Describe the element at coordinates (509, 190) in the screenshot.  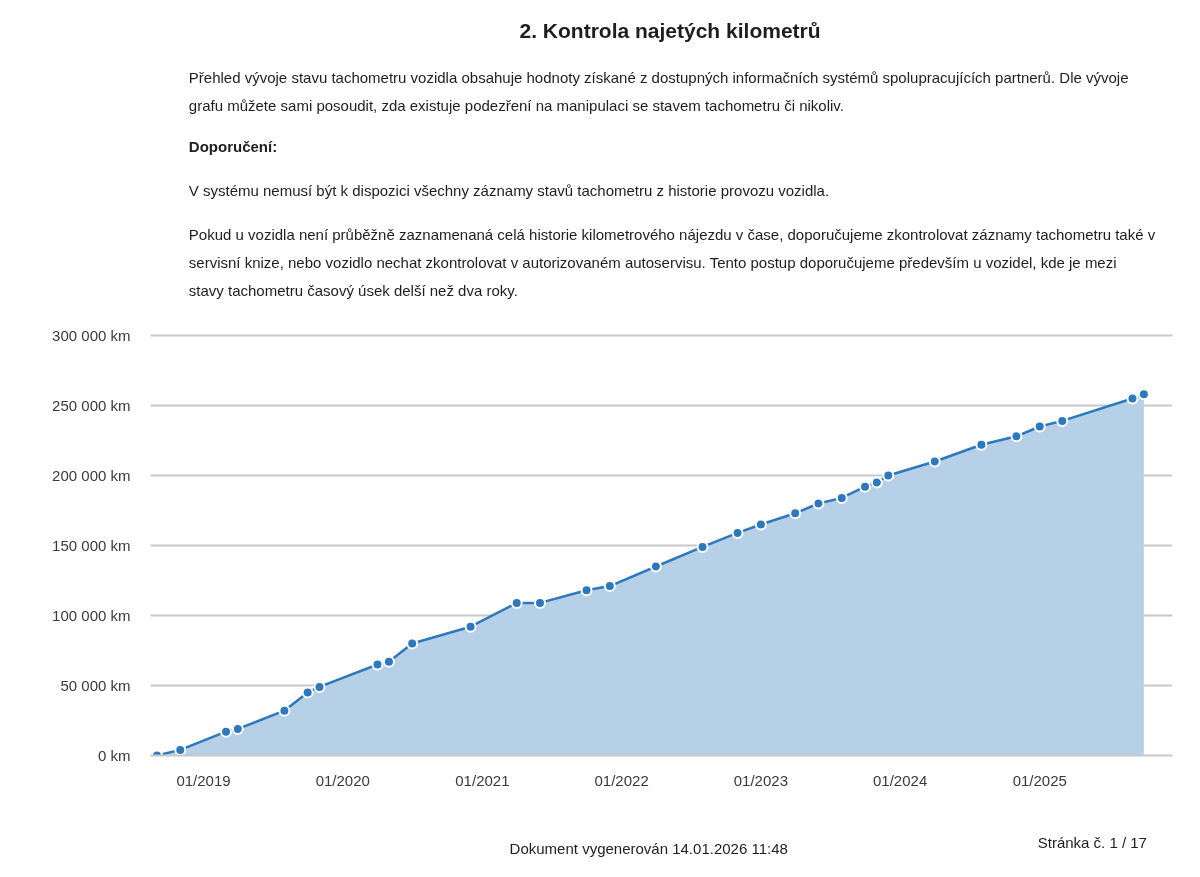
I see `text: V systému nemusí být k dispozici všechny záznamy stavů tachometru z historie provozu vozidla.` at that location.